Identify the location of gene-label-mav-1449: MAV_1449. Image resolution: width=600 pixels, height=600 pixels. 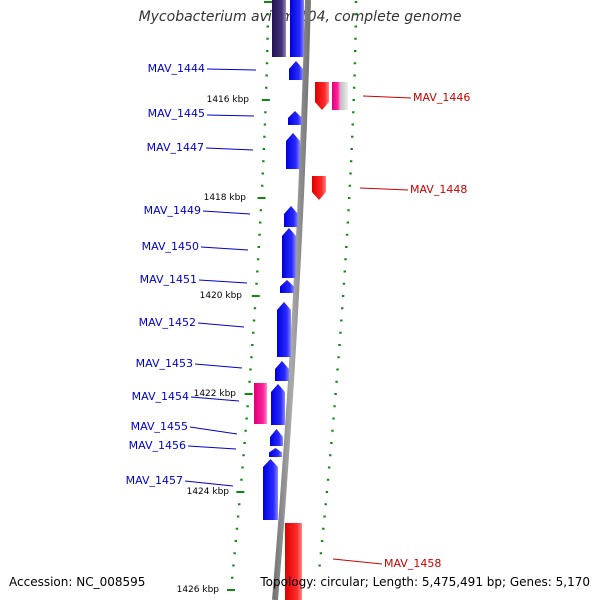
(172, 210).